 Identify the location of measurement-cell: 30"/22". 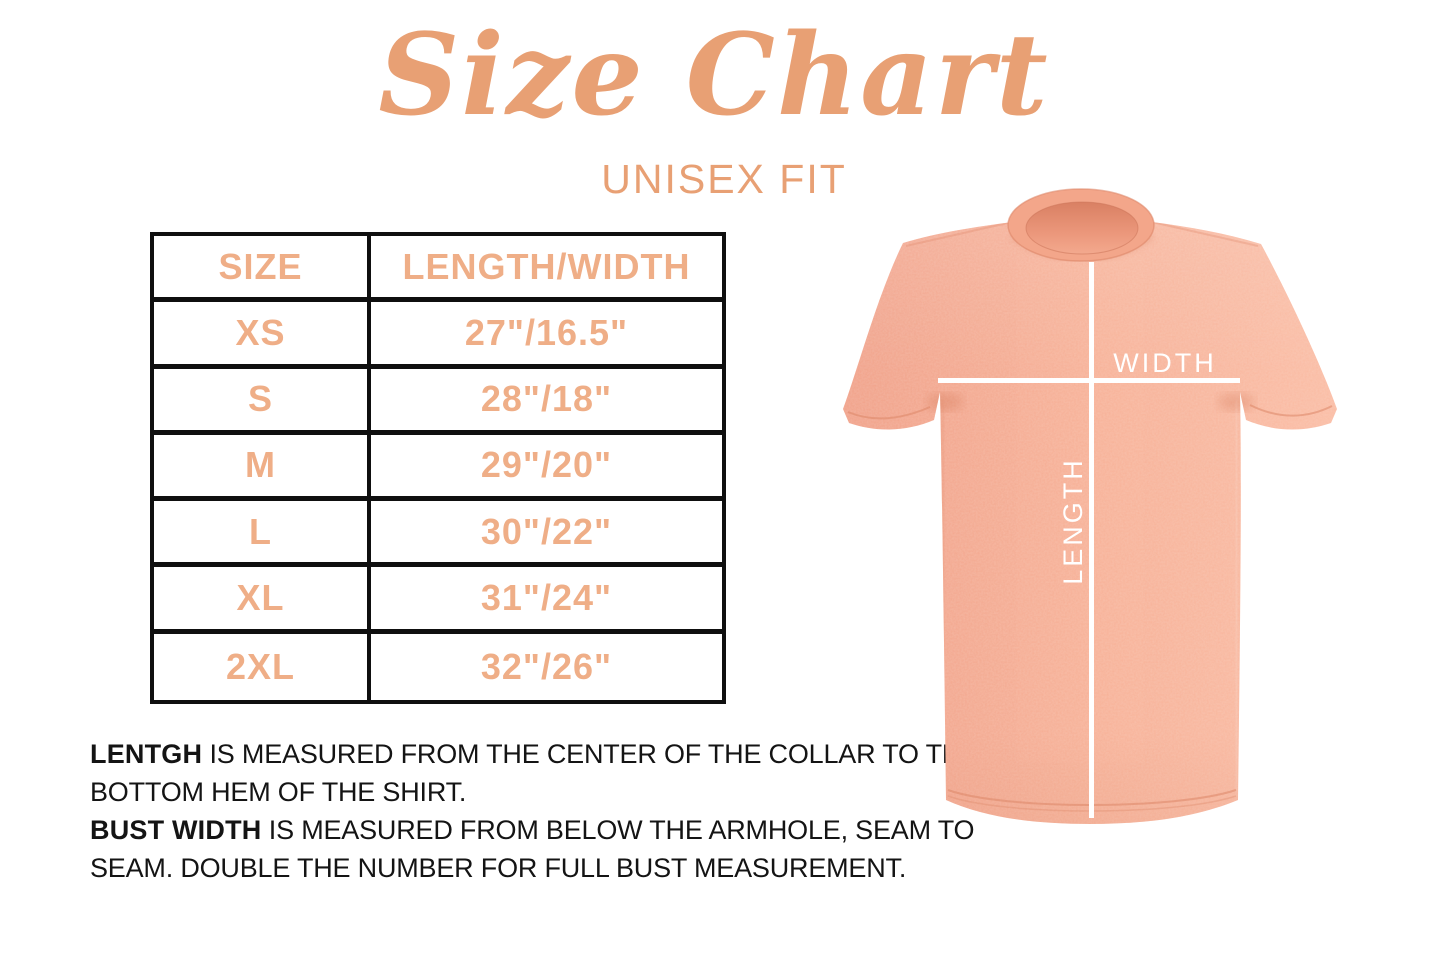
(546, 531).